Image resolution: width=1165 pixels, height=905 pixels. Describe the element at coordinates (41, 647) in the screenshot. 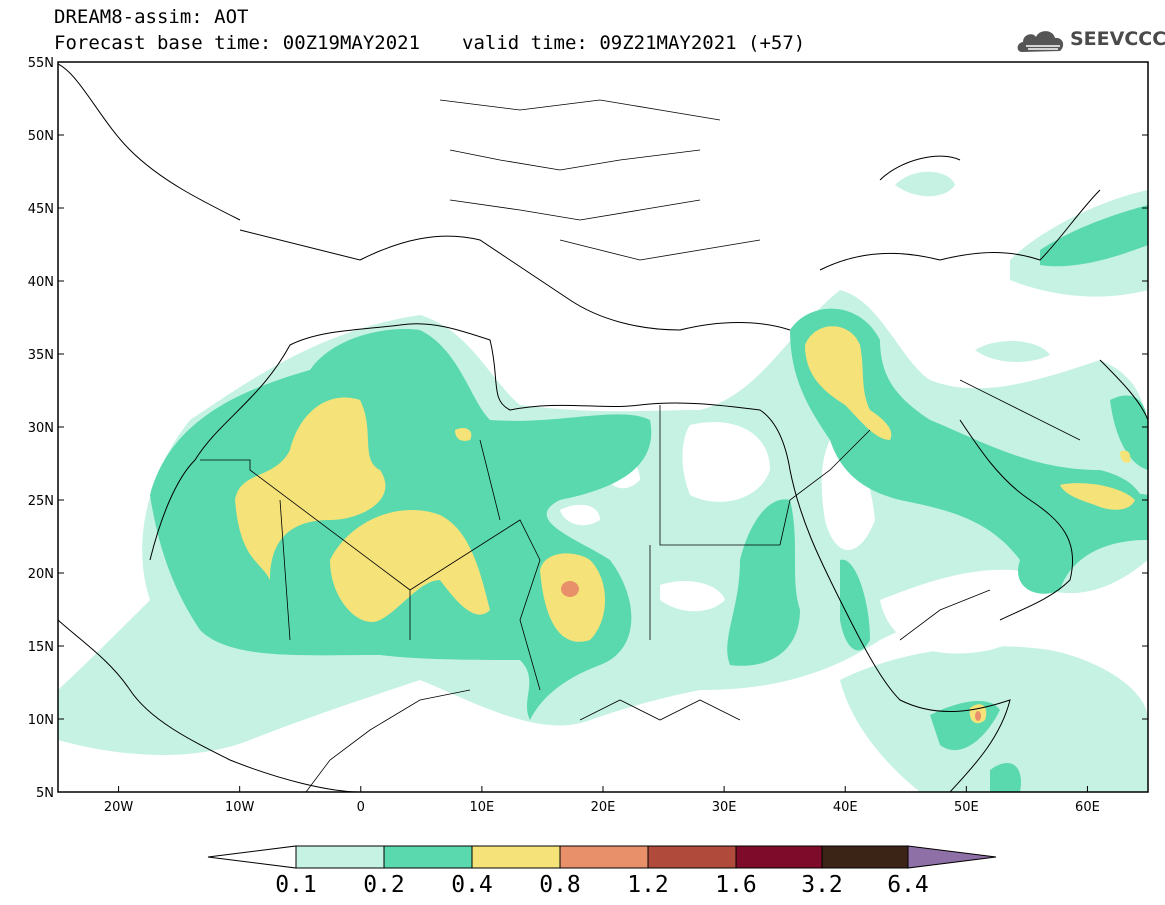

I see `latitude-tick-label: 15N` at that location.